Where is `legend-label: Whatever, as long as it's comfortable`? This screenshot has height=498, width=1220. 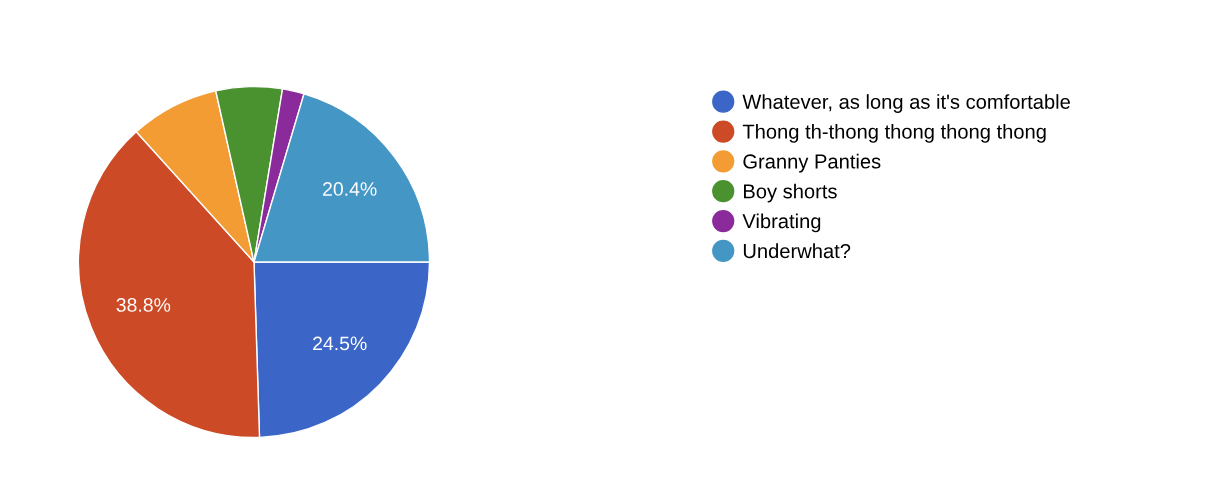 legend-label: Whatever, as long as it's comfortable is located at coordinates (906, 103).